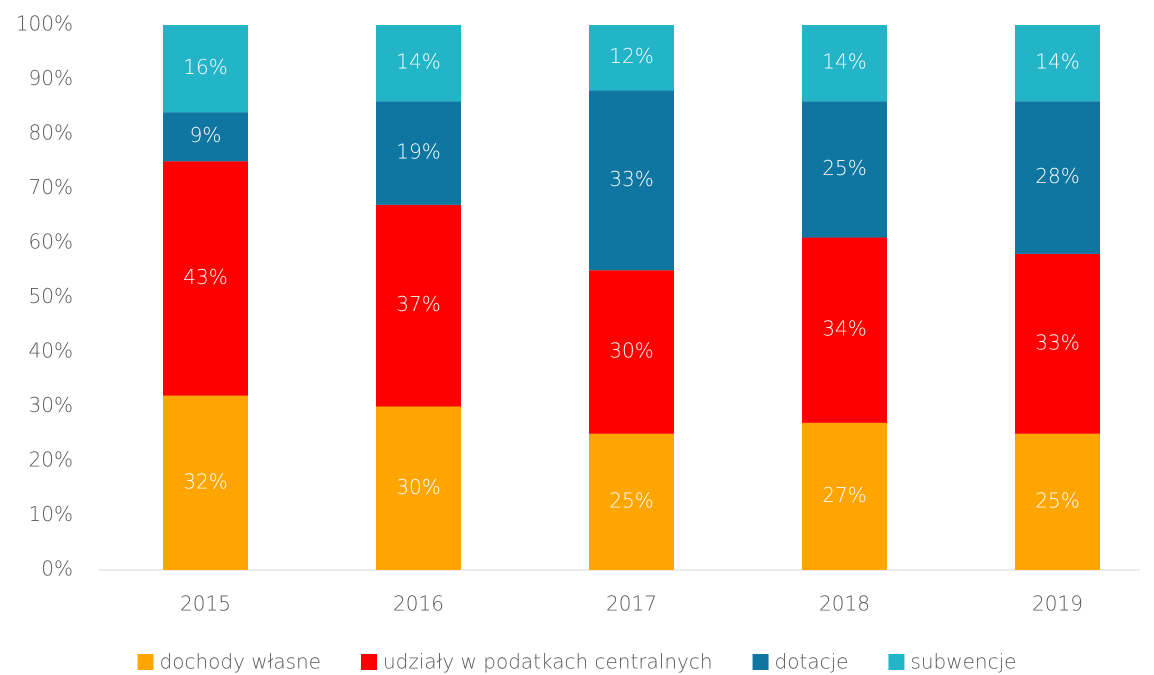 The width and height of the screenshot is (1154, 675). Describe the element at coordinates (51, 133) in the screenshot. I see `y-tick-label: 80%` at that location.